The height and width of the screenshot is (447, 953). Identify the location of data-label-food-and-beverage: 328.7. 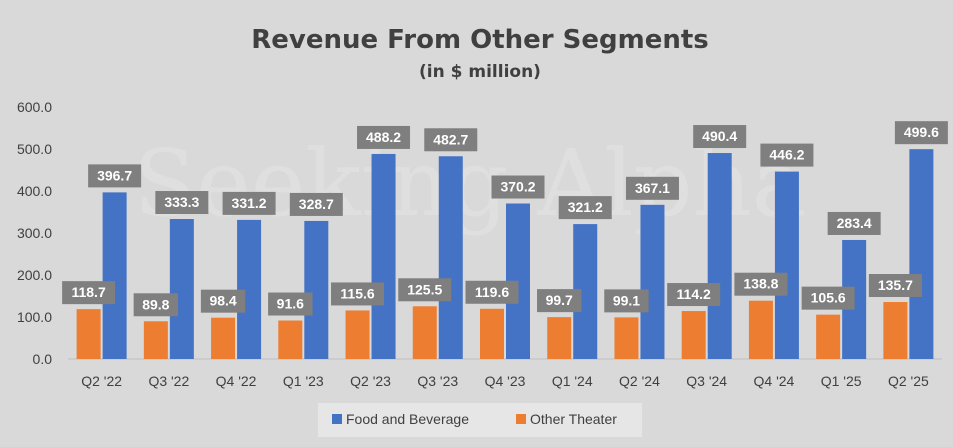
(316, 204).